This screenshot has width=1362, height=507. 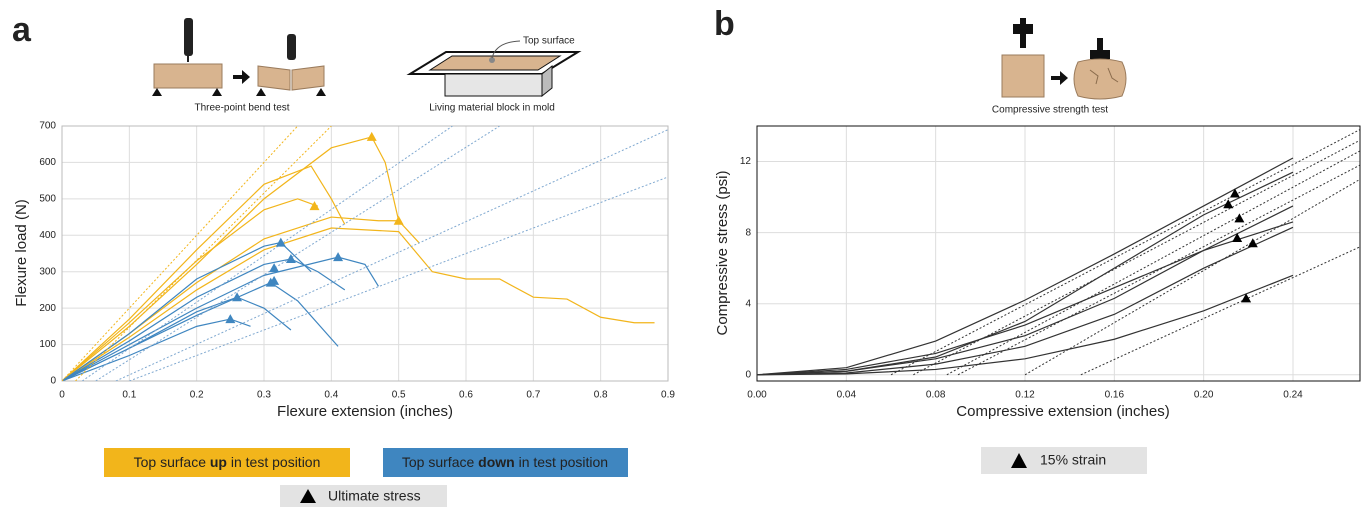 What do you see at coordinates (601, 395) in the screenshot?
I see `x-tick-label: 0.8` at bounding box center [601, 395].